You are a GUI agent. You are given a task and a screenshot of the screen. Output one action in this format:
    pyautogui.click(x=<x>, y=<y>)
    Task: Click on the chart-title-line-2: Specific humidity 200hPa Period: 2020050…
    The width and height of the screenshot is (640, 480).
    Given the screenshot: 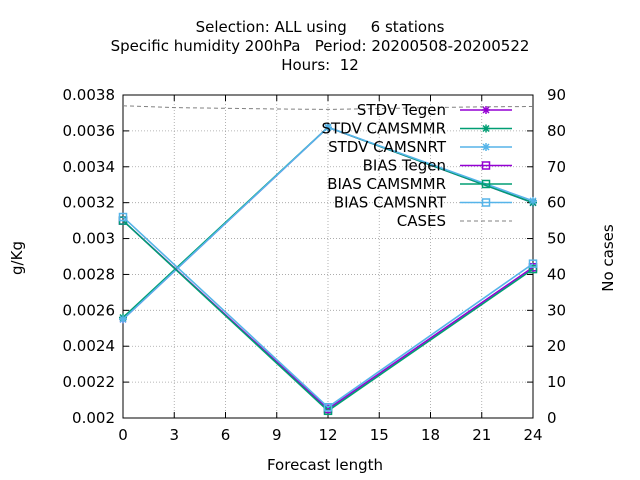 What is the action you would take?
    pyautogui.click(x=320, y=46)
    